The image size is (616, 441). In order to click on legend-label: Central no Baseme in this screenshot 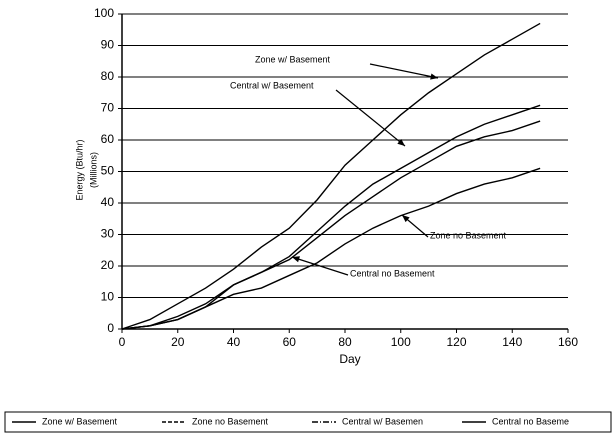, I will do `click(530, 421)`.